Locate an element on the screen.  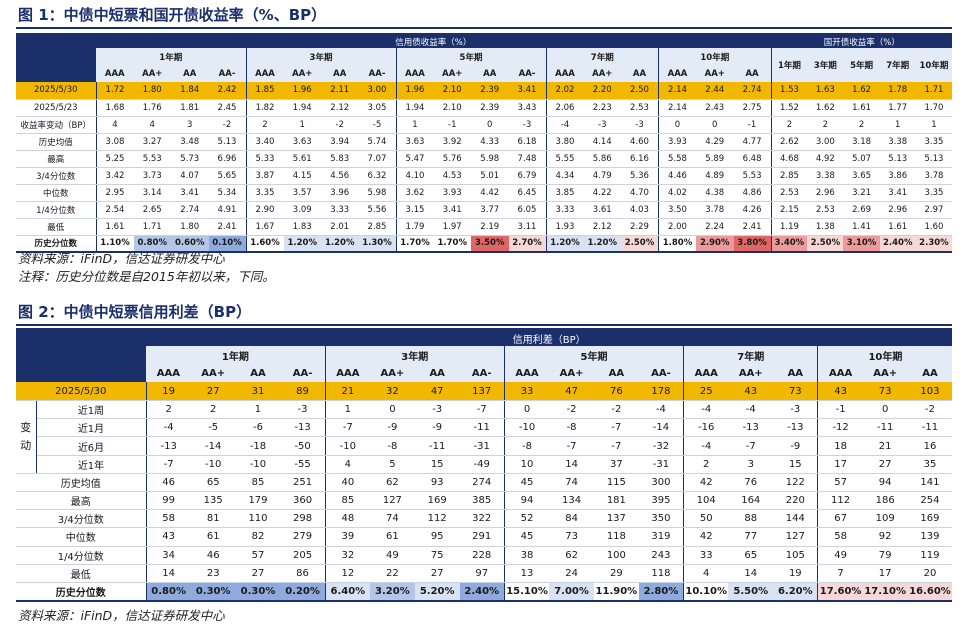
value-cell: 4.70 is located at coordinates (640, 193).